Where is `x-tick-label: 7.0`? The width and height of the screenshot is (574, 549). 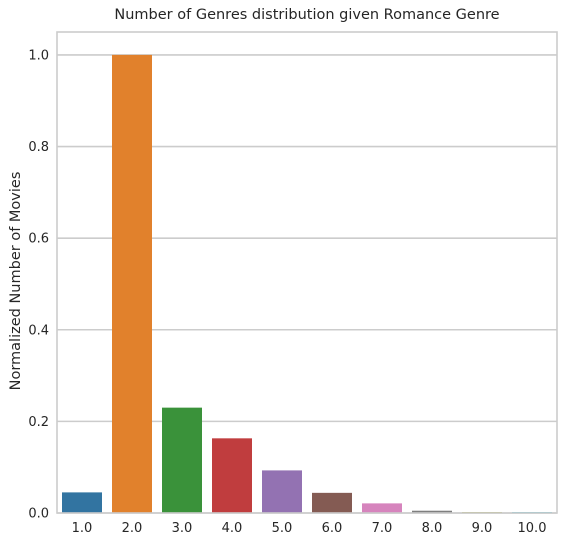 x-tick-label: 7.0 is located at coordinates (382, 528).